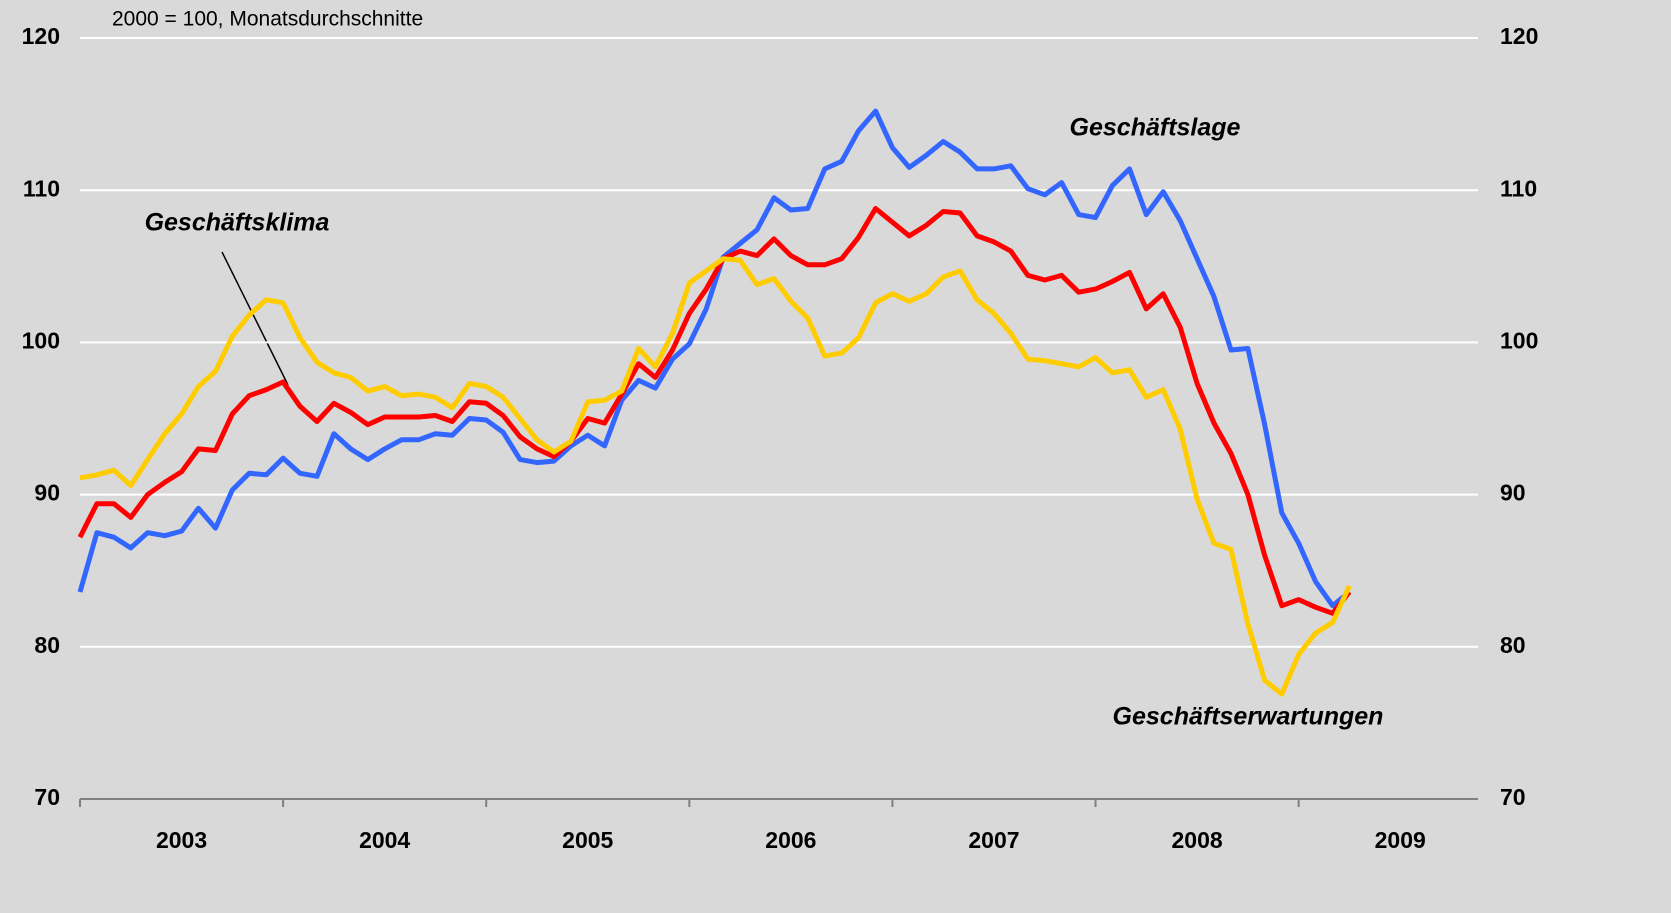 Image resolution: width=1671 pixels, height=913 pixels. What do you see at coordinates (47, 493) in the screenshot?
I see `y-tick-label: 90` at bounding box center [47, 493].